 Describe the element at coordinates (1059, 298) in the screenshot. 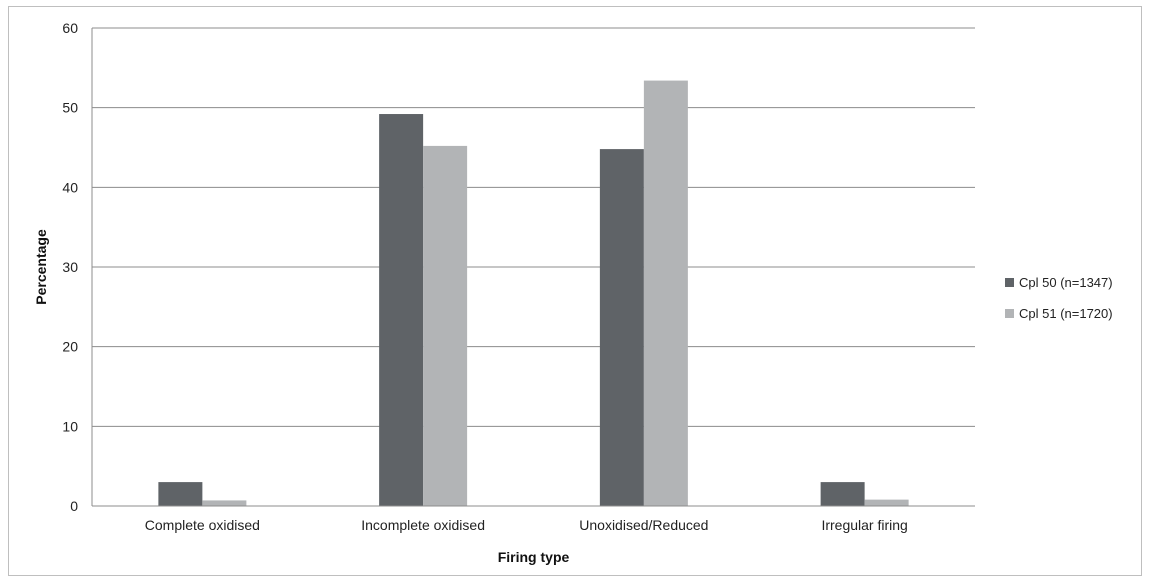

I see `legend: Cpl 50 (n=1347) Cpl 51 (n=1720)` at that location.